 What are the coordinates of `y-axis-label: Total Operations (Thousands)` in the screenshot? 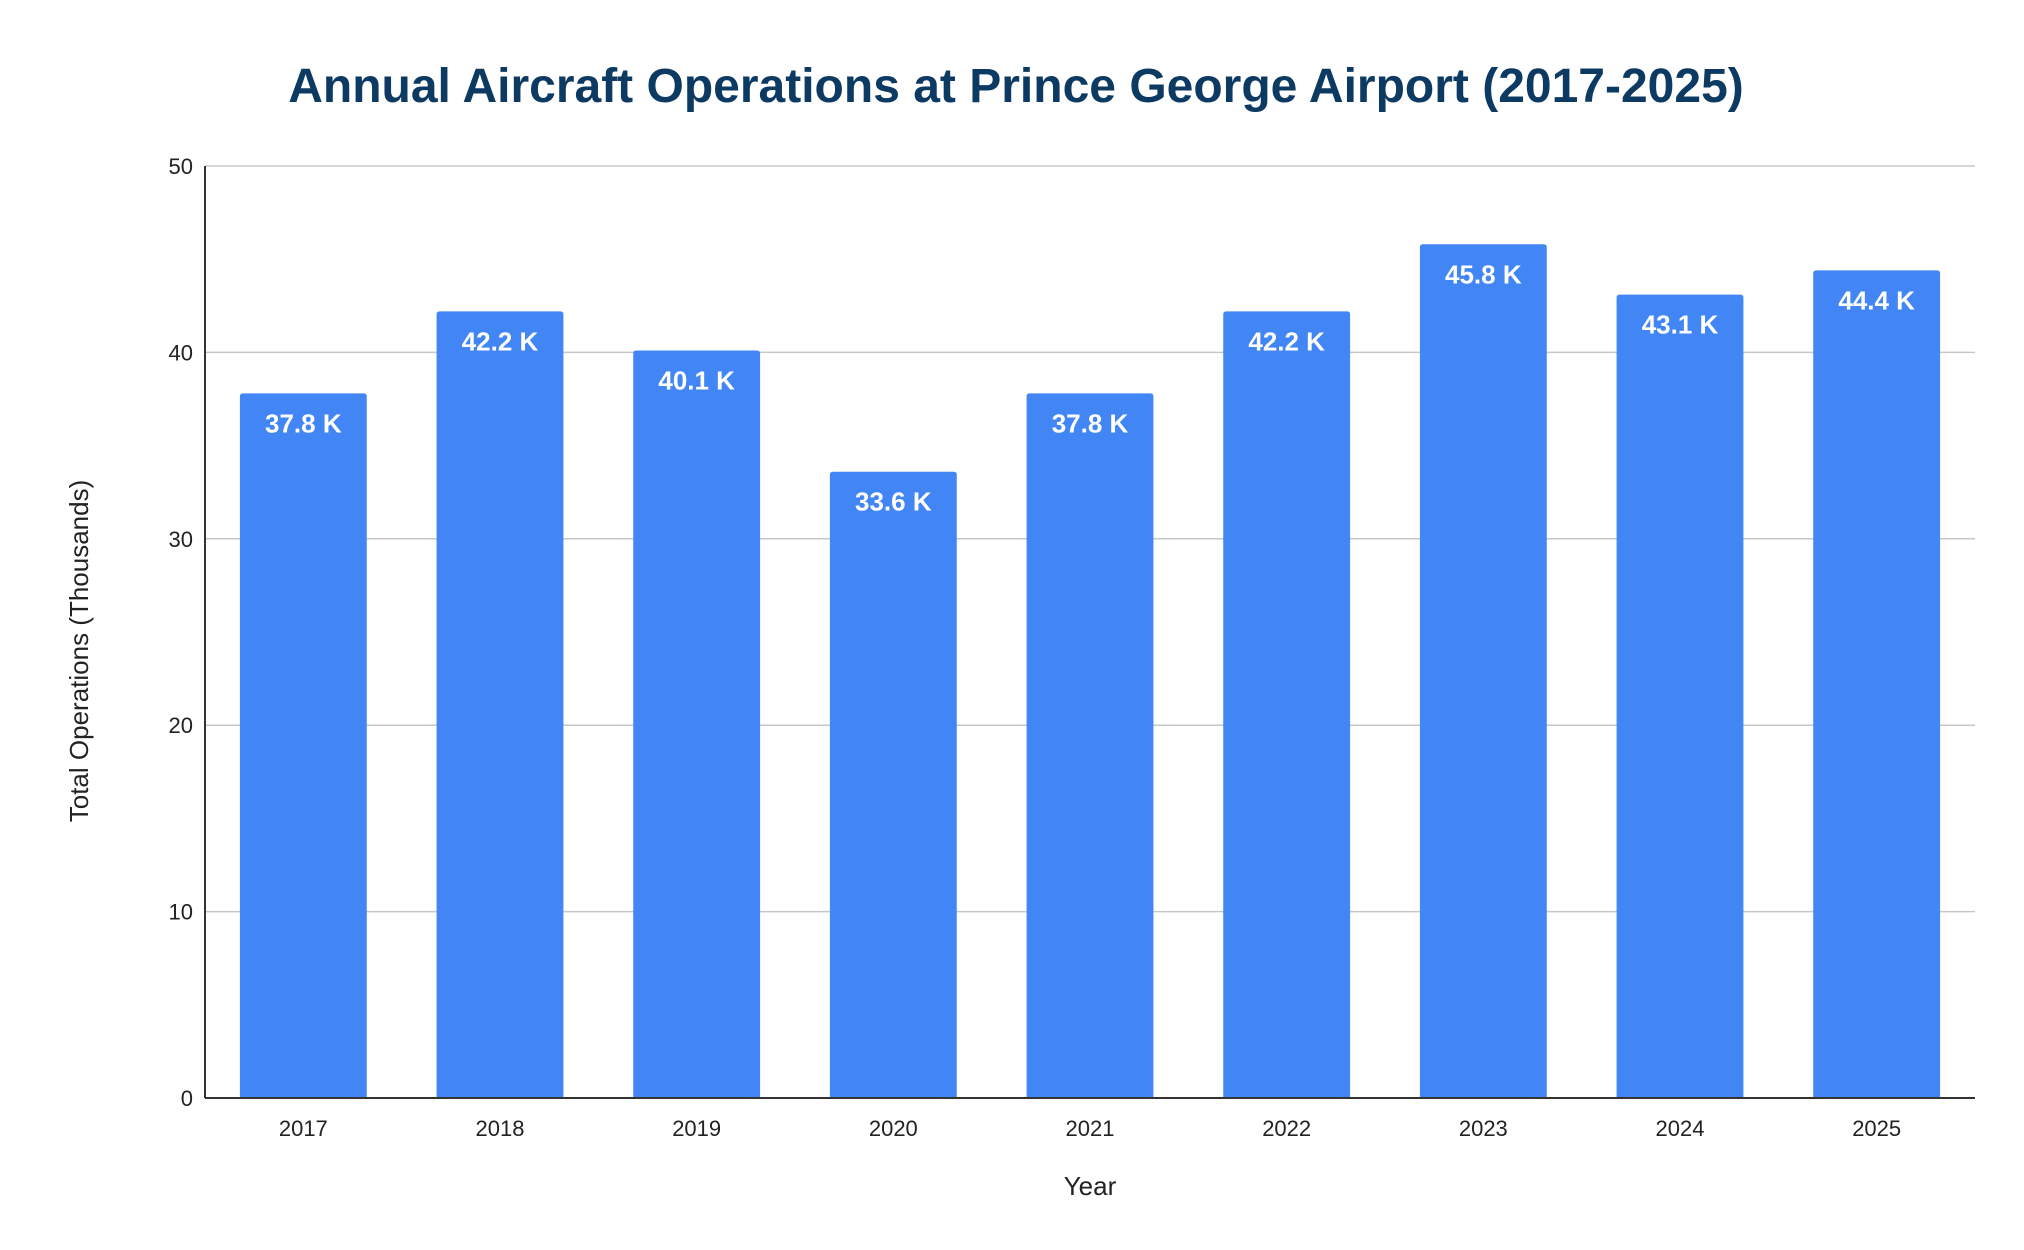 It's located at (79, 651).